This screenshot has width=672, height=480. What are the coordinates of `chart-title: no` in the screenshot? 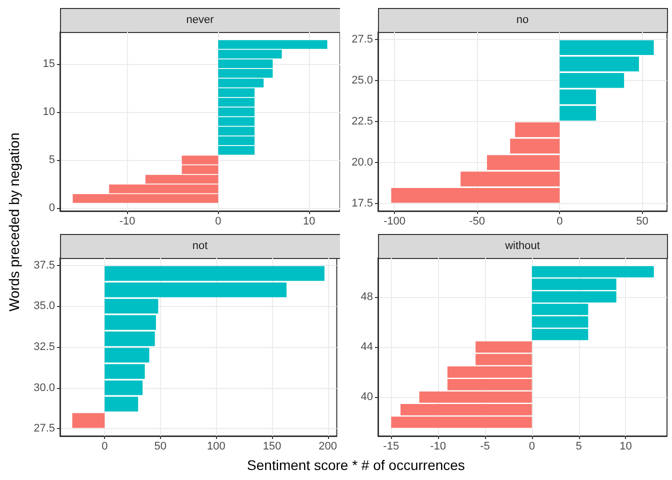 It's located at (522, 20).